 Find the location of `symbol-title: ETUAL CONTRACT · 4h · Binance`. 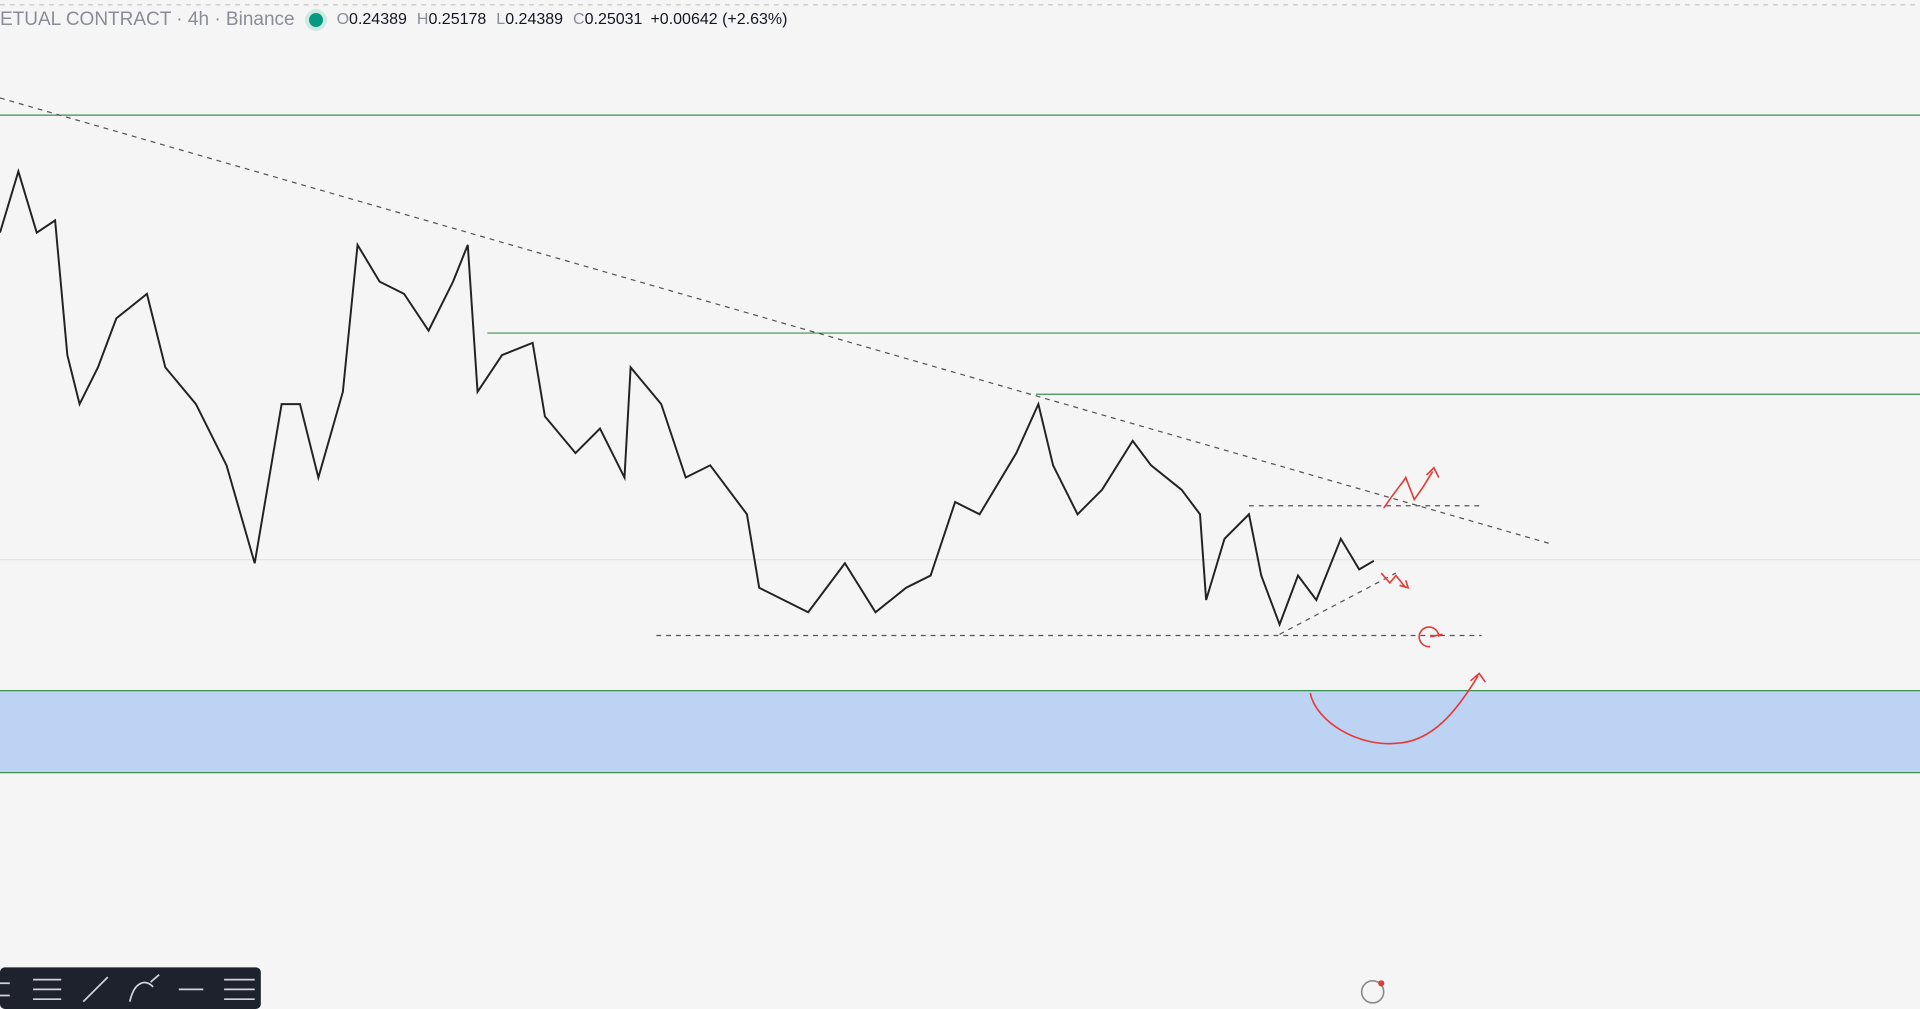

symbol-title: ETUAL CONTRACT · 4h · Binance is located at coordinates (147, 19).